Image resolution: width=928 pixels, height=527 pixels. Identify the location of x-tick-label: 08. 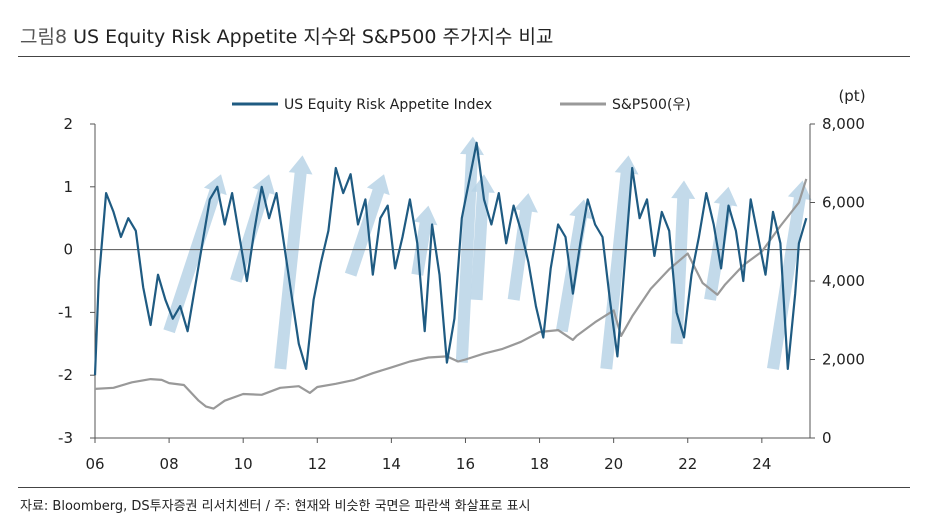
(169, 464).